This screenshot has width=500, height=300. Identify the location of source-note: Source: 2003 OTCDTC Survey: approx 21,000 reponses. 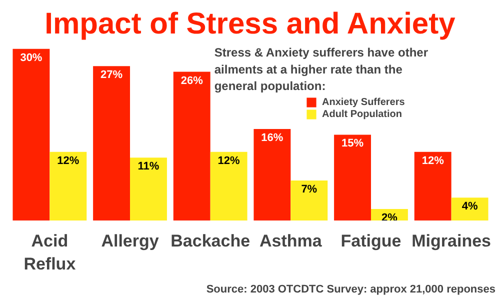
(351, 290).